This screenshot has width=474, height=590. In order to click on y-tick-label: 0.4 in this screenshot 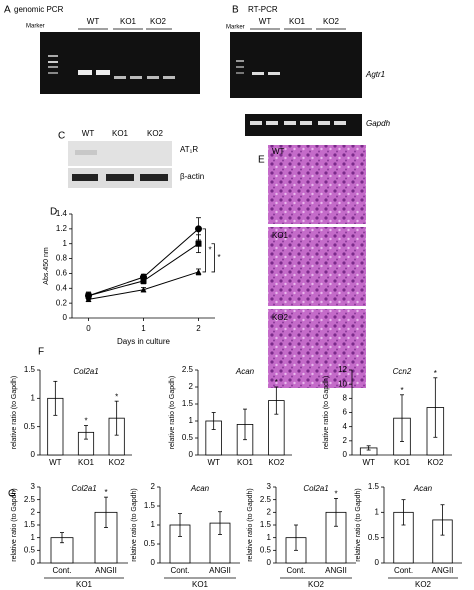, I will do `click(62, 287)`.